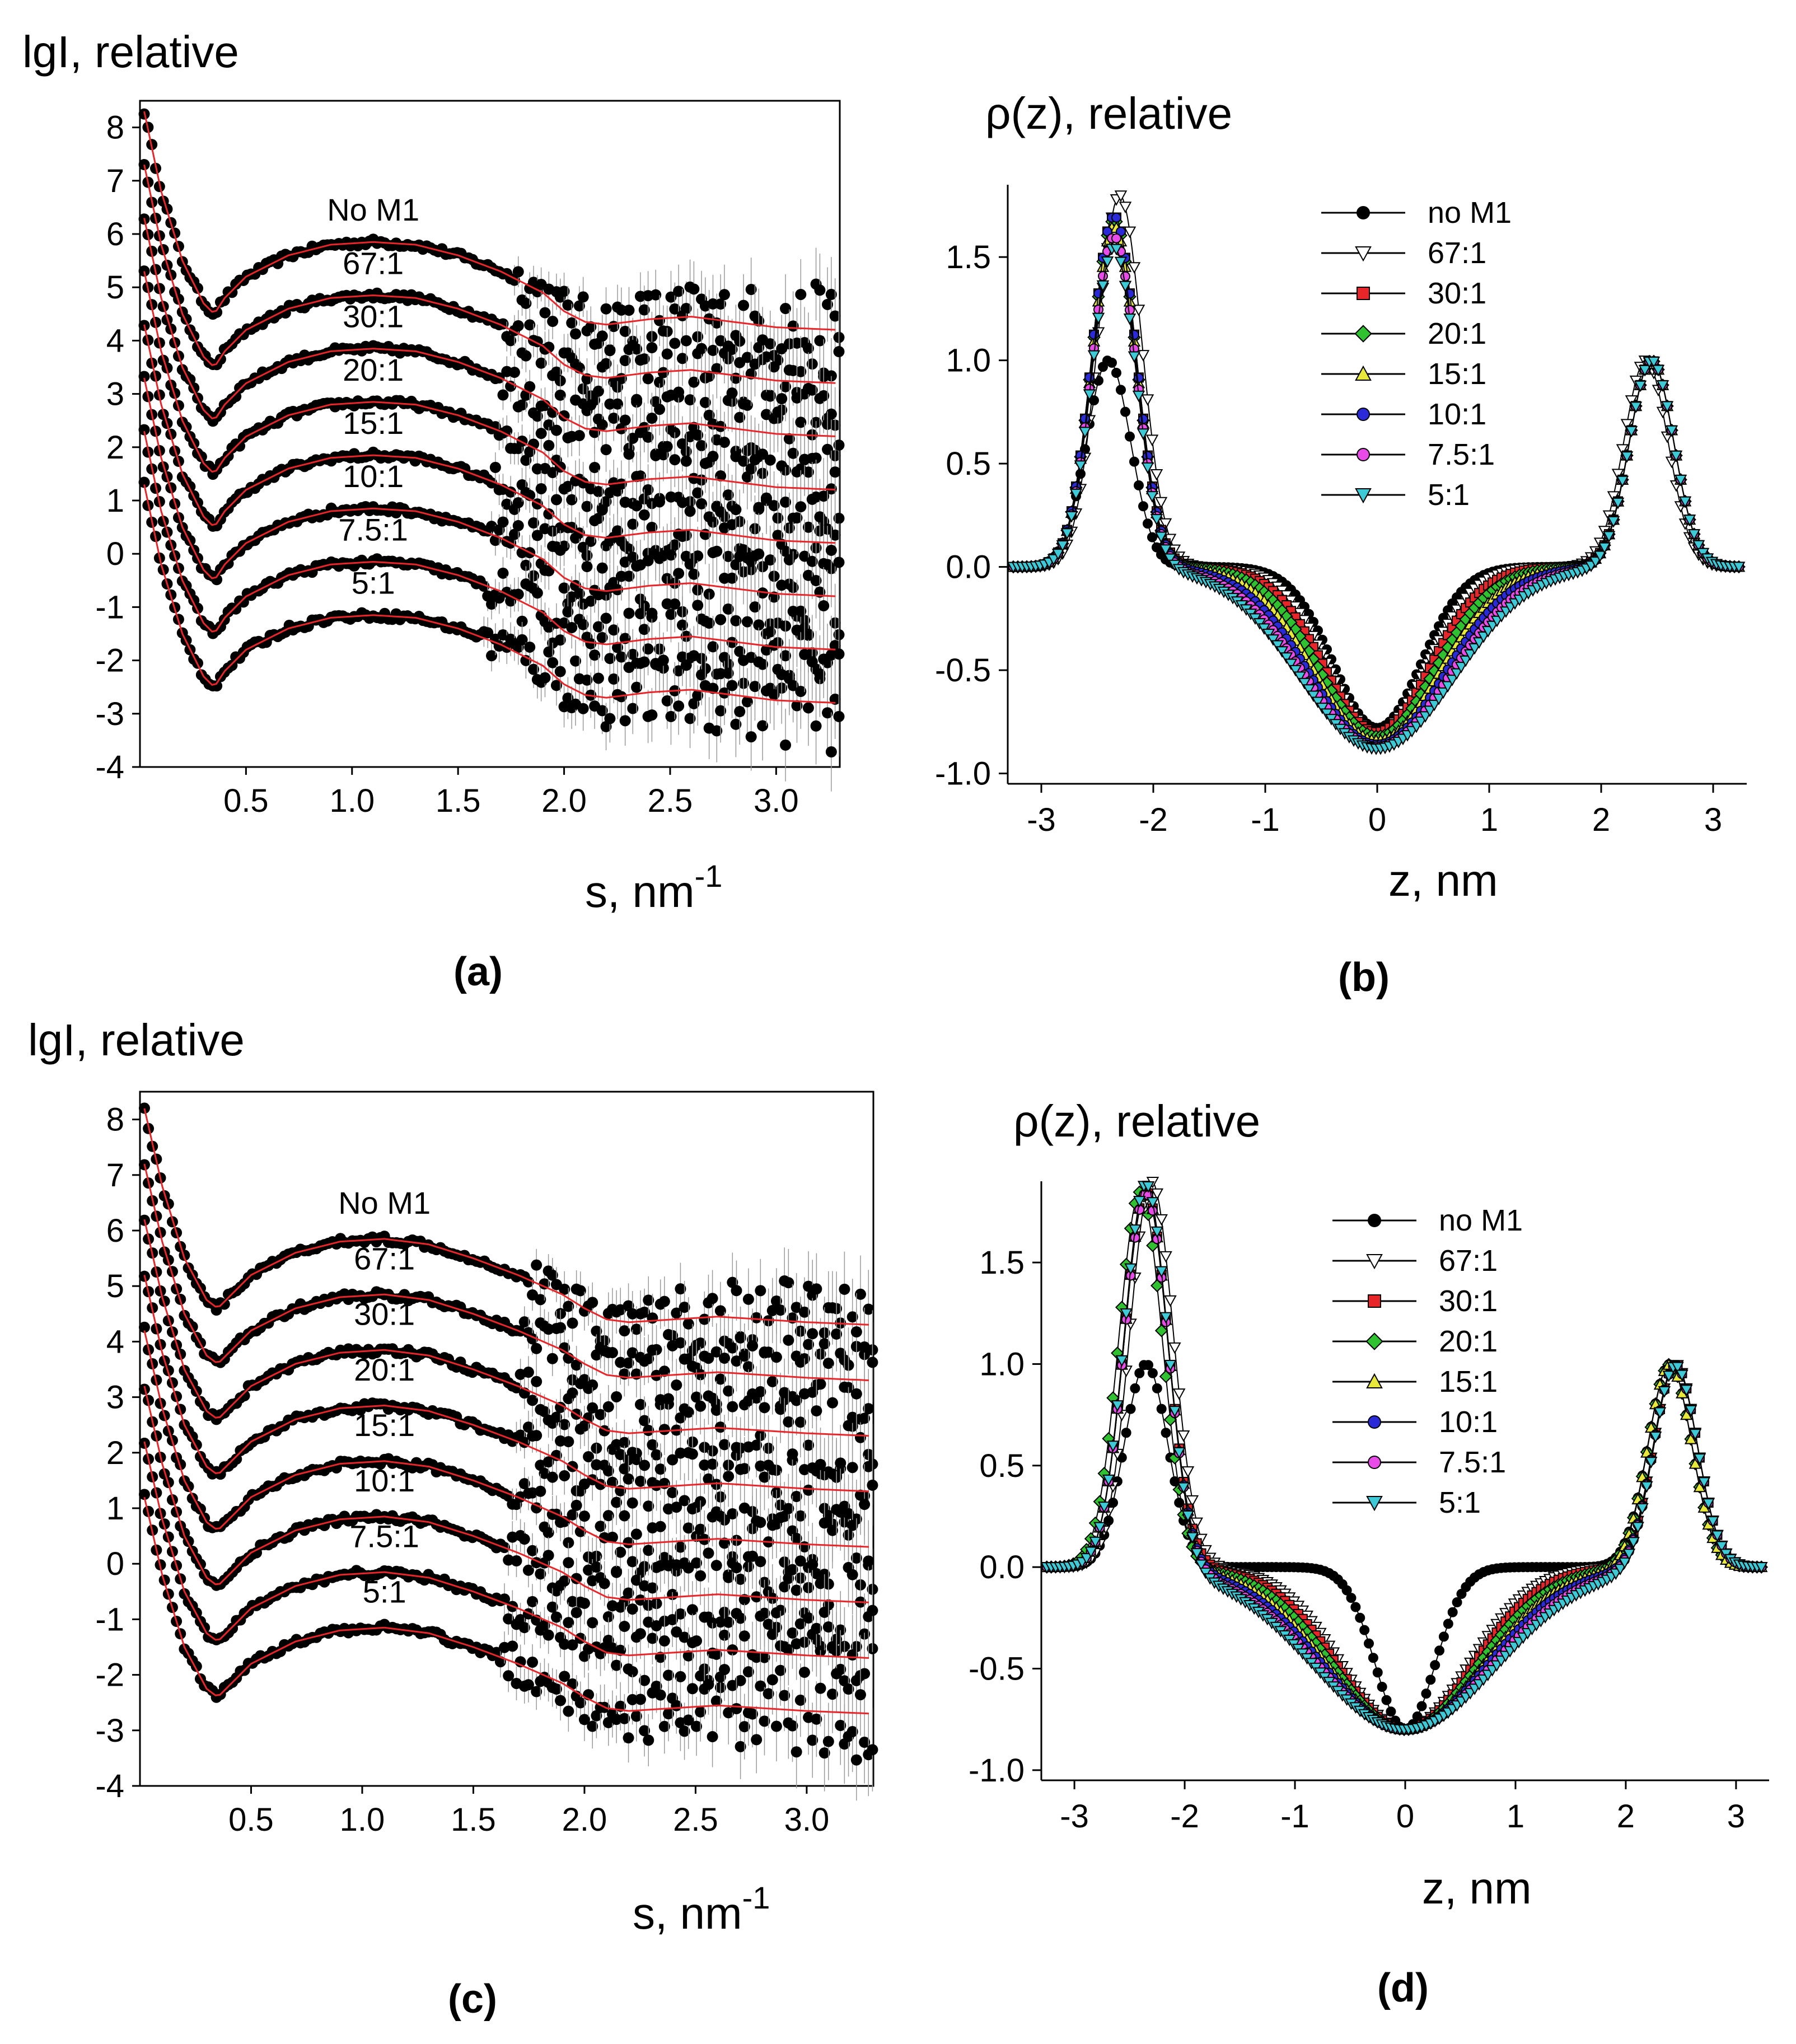 The image size is (1796, 2044). I want to click on panel-c-title: lgI, relative, so click(137, 1040).